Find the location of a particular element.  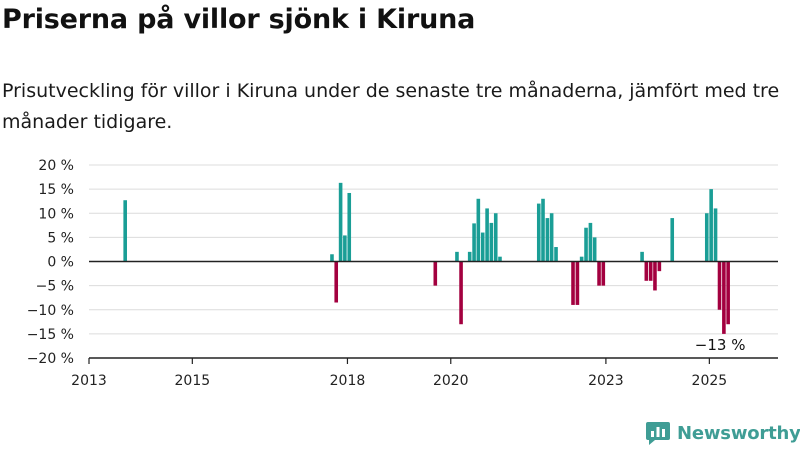

x-tick-label: 2018 is located at coordinates (348, 381).